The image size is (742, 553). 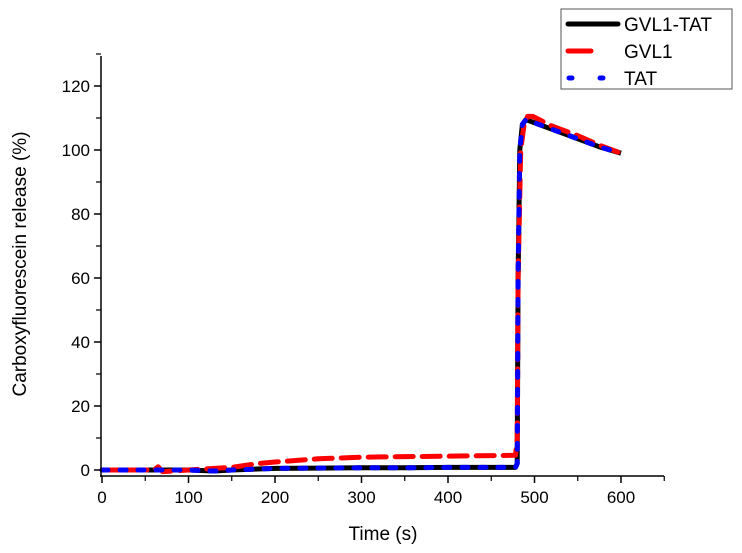 I want to click on y-axis-title: Carboxyfluorescein release (%), so click(x=20, y=263).